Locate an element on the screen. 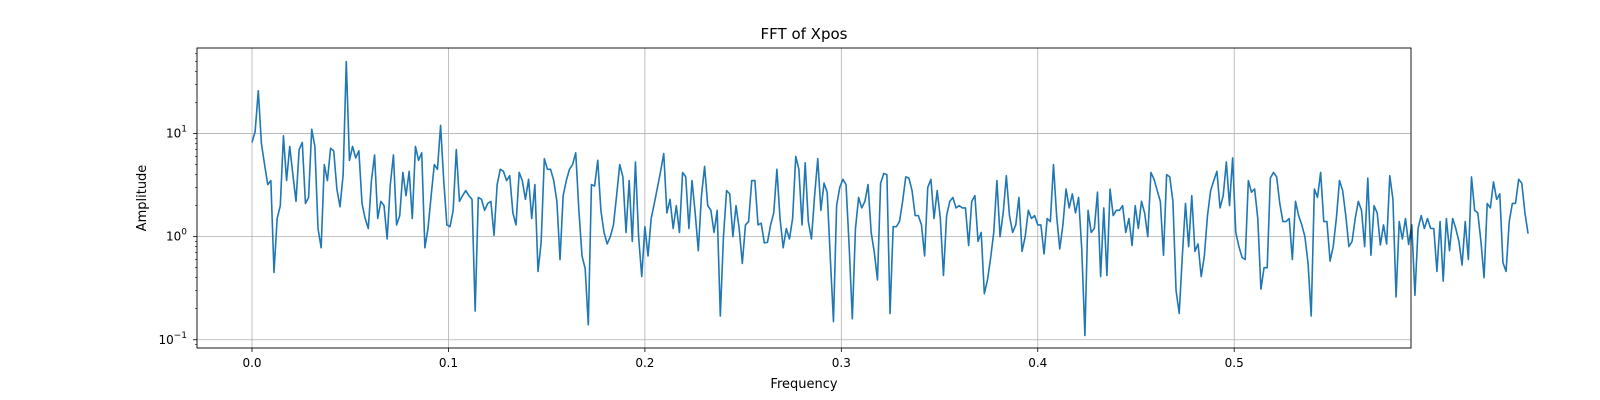 The width and height of the screenshot is (1600, 400). x-tick-label: 0.4 is located at coordinates (1037, 363).